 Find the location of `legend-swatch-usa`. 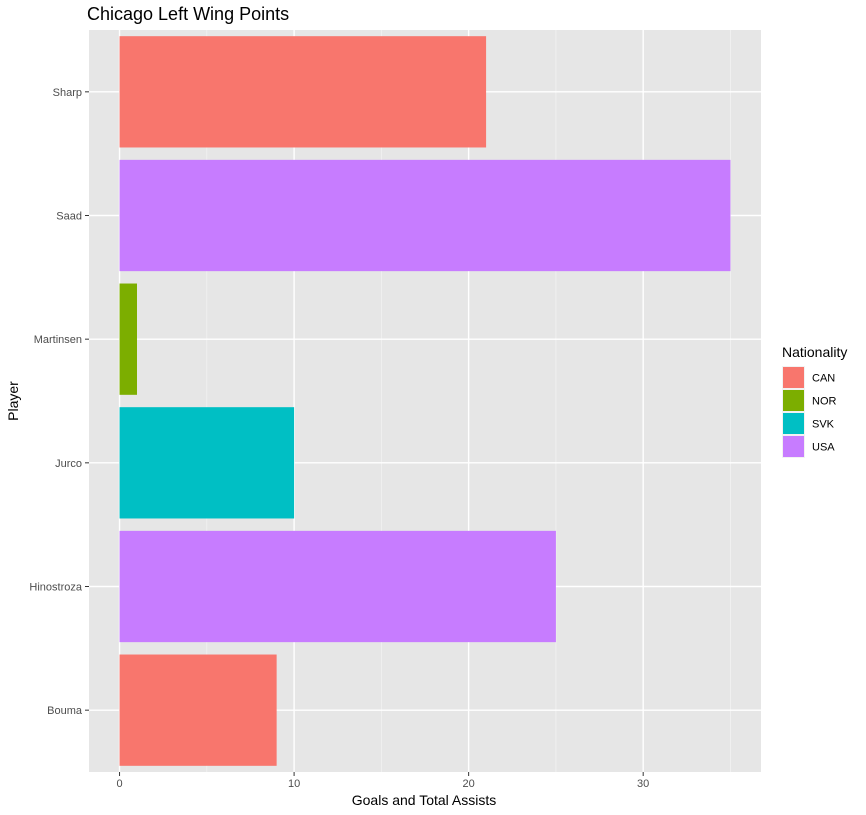

legend-swatch-usa is located at coordinates (793, 446).